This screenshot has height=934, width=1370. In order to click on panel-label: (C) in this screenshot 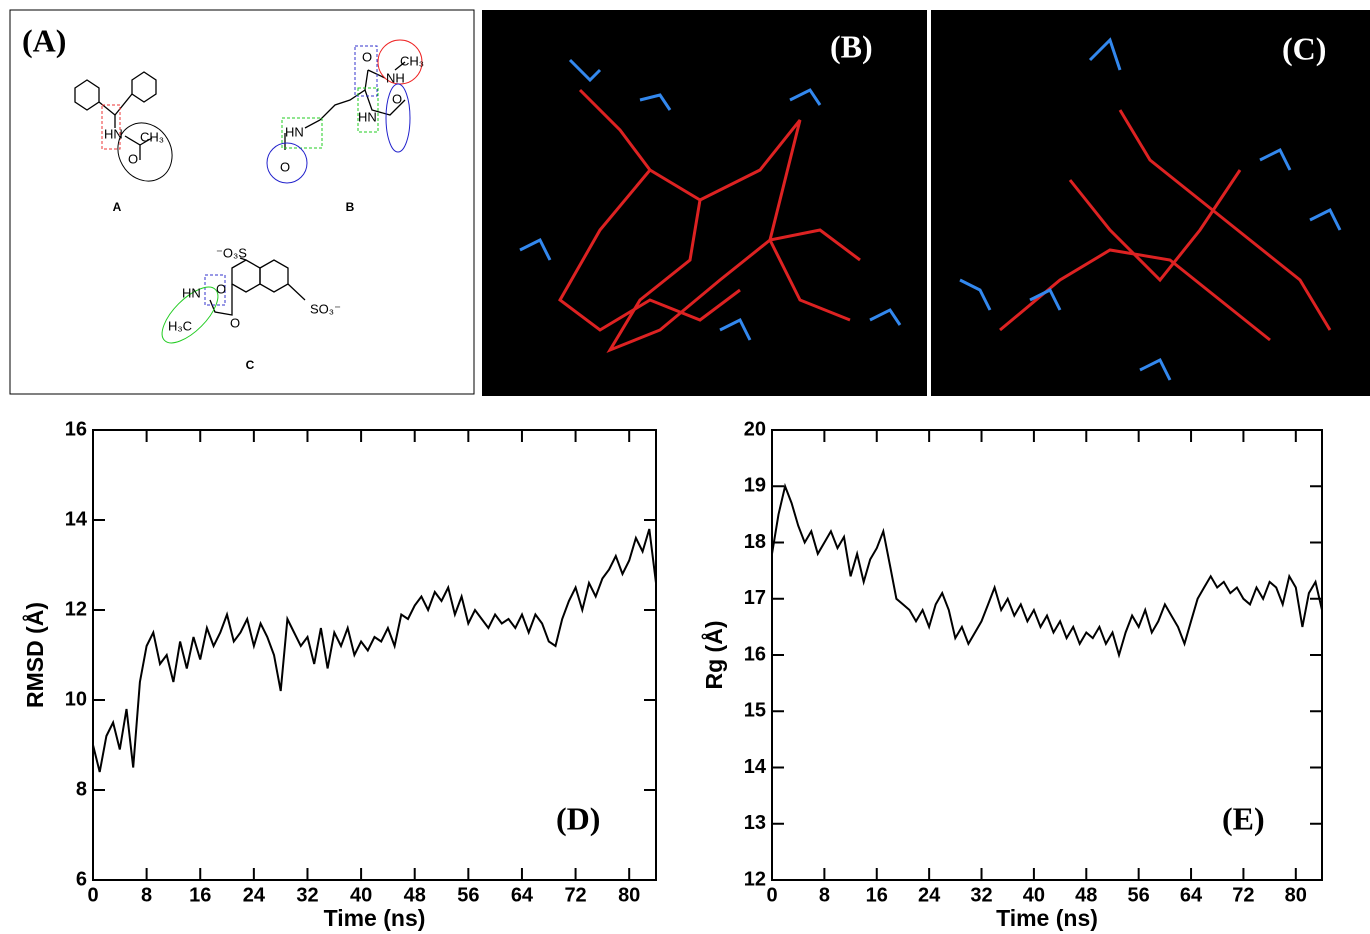, I will do `click(1304, 48)`.